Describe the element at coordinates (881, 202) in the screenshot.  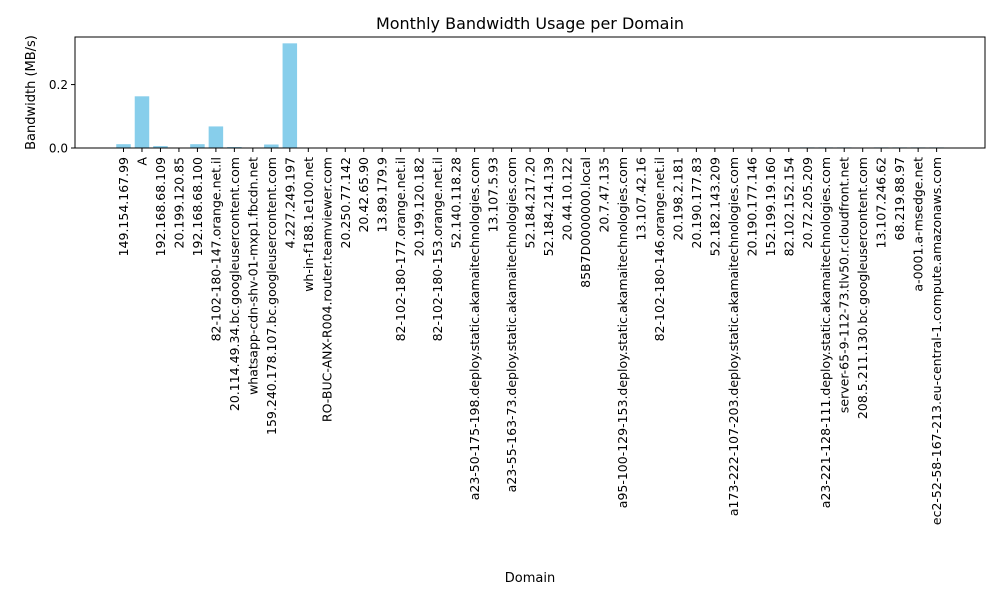
I see `x-tick-label: 13.107.246.62` at that location.